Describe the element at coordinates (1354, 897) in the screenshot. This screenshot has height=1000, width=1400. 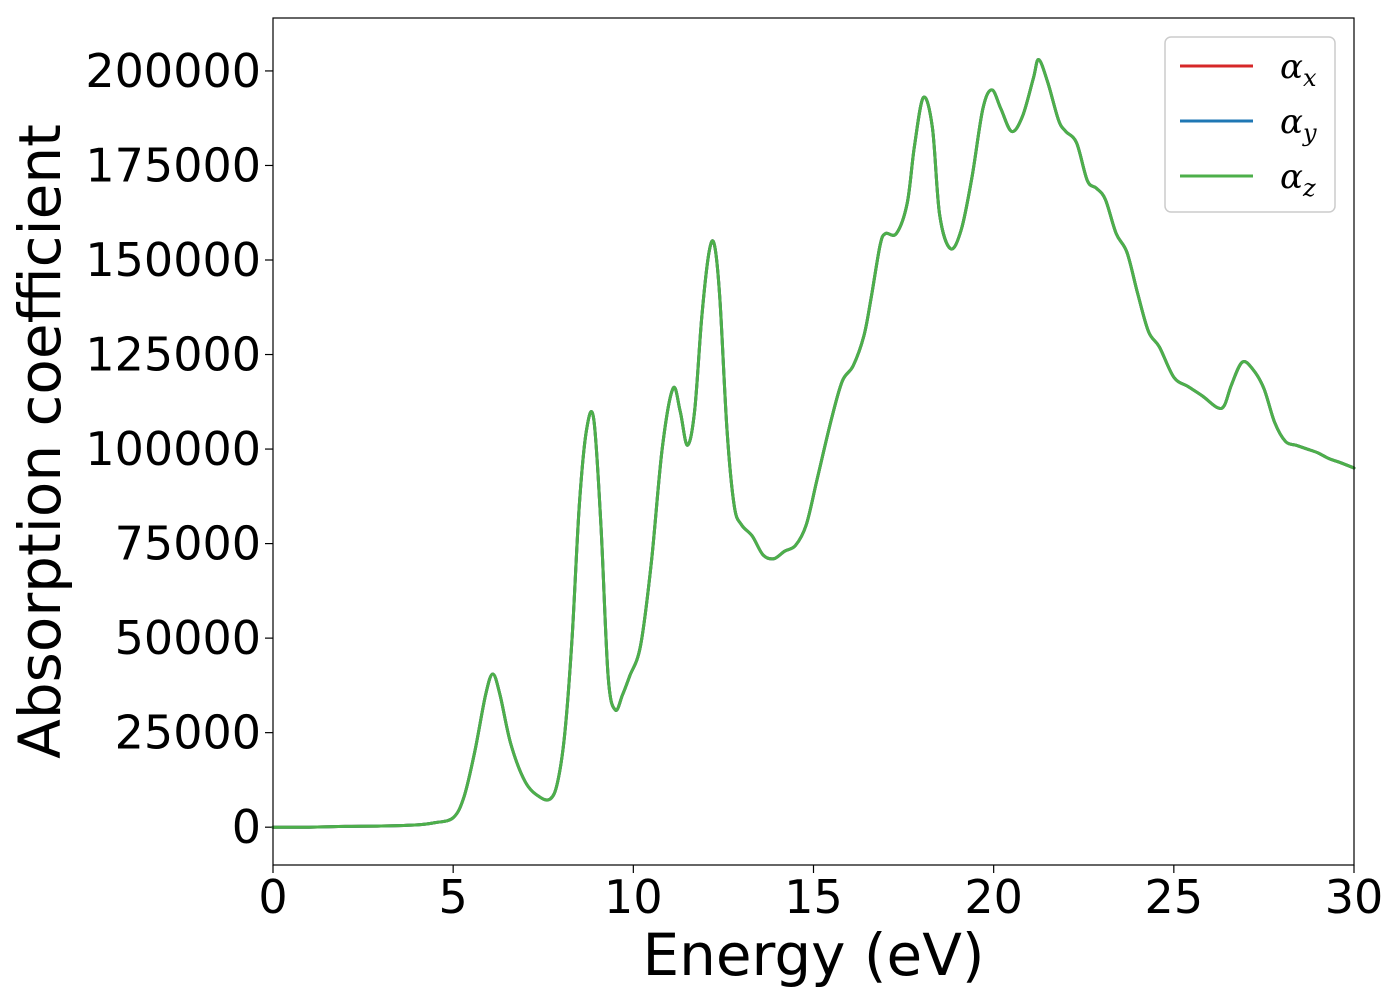
I see `x-tick-label: 30` at that location.